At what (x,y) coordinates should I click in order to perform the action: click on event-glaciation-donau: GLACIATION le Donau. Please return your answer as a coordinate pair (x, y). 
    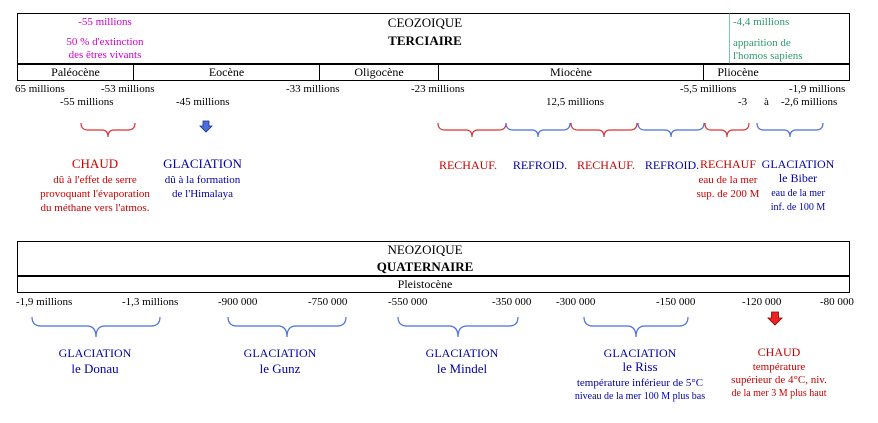
    Looking at the image, I should click on (95, 361).